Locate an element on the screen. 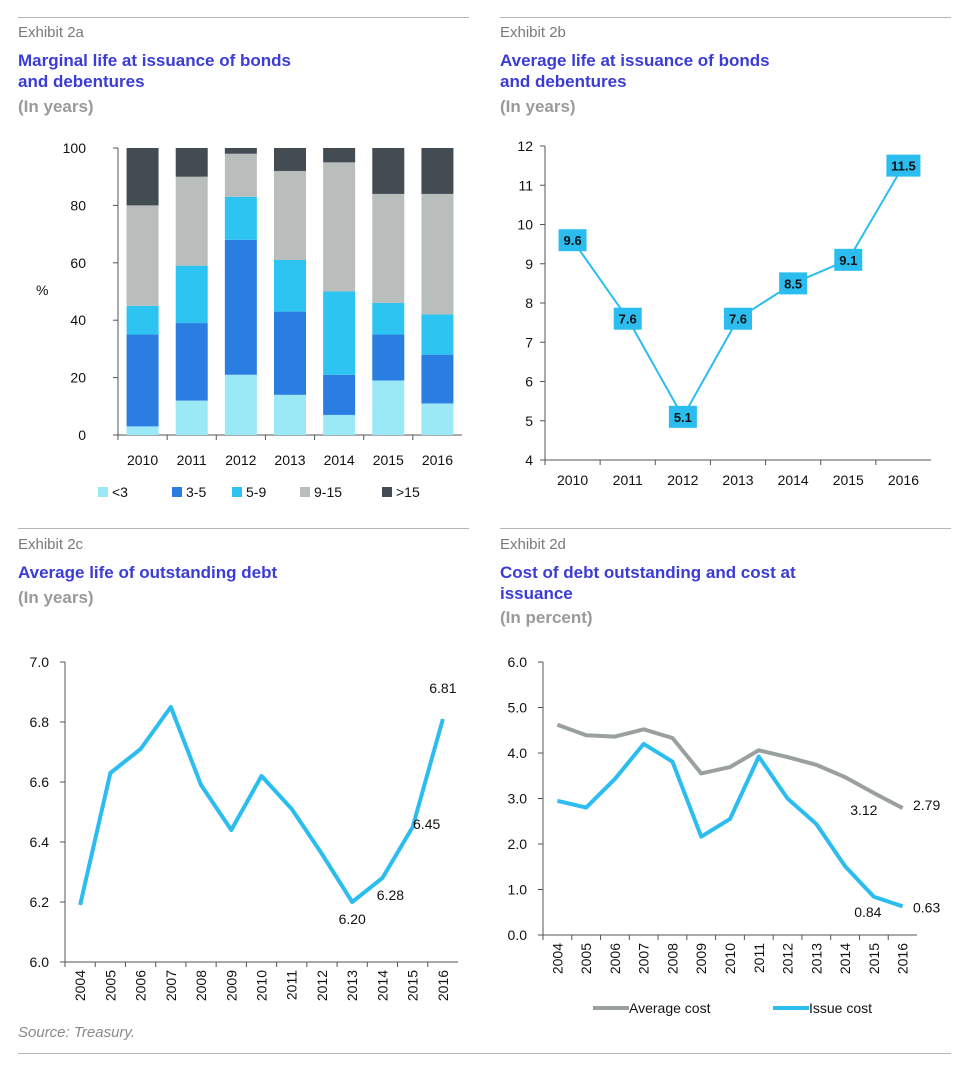  divider-mid-left is located at coordinates (243, 528).